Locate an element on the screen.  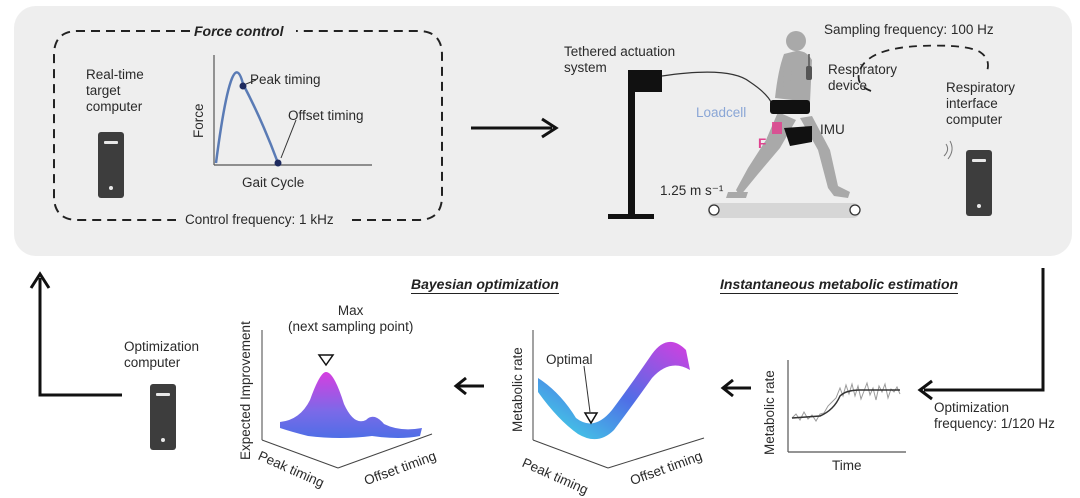
metabolic-estimation-title: Instantaneous metabolic estimation is located at coordinates (839, 285).